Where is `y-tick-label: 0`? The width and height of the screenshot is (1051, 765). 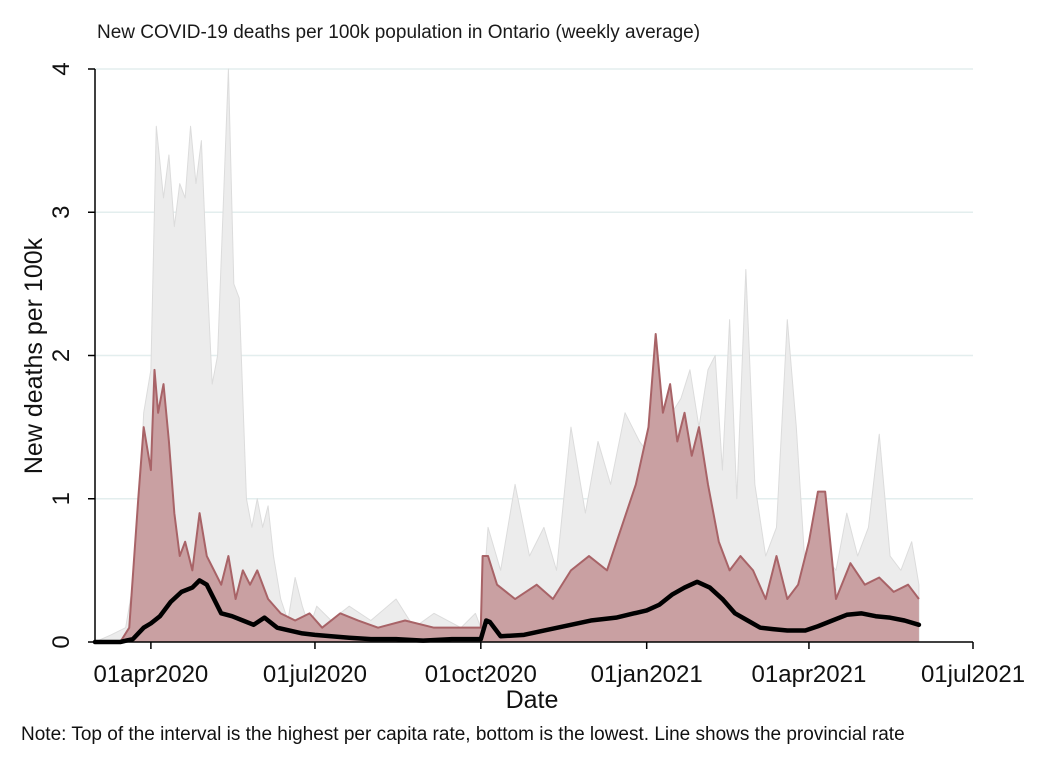
y-tick-label: 0 is located at coordinates (61, 641).